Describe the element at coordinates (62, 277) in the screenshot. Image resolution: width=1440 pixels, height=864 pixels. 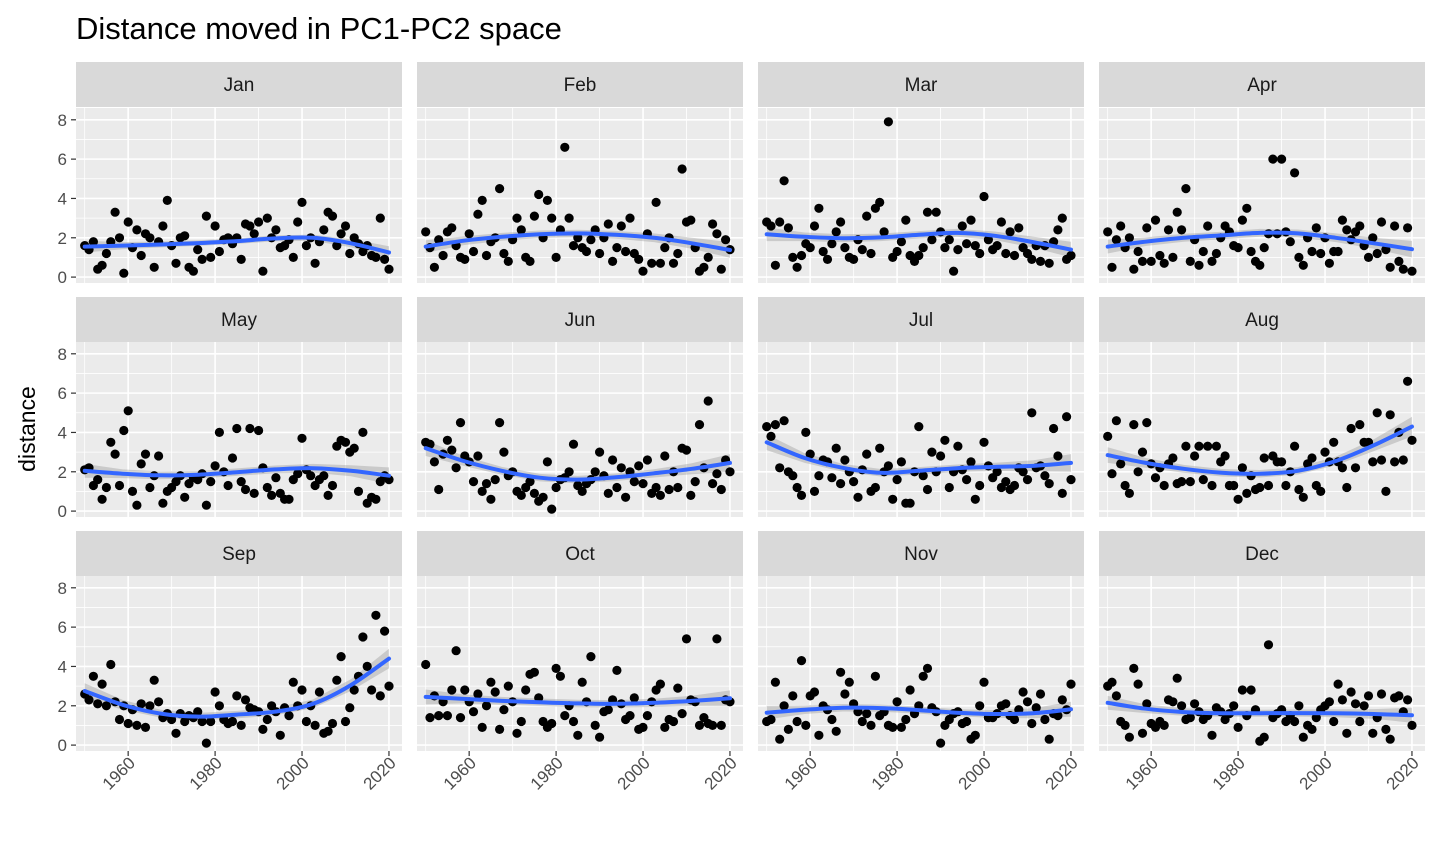
I see `y-tick-label: 0` at that location.